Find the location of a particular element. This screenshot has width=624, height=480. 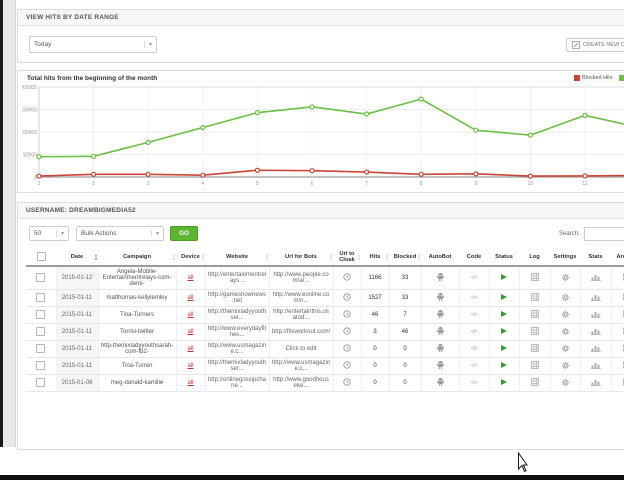

page-size-select: 50 ▾ is located at coordinates (49, 233).